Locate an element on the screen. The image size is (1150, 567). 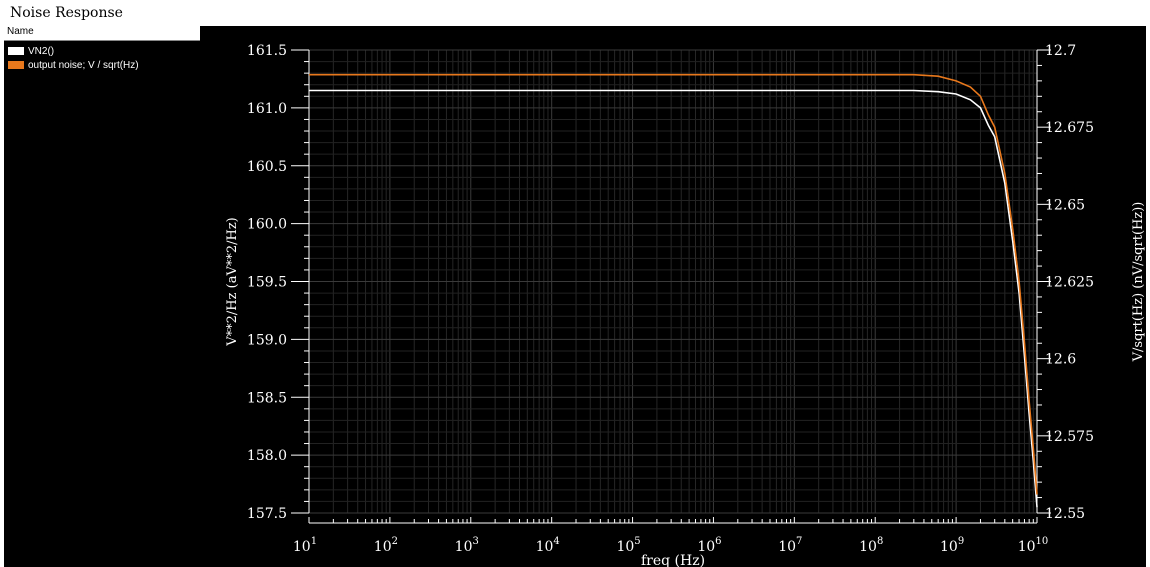
y-right-tick-label: 12.625 is located at coordinates (1069, 283).